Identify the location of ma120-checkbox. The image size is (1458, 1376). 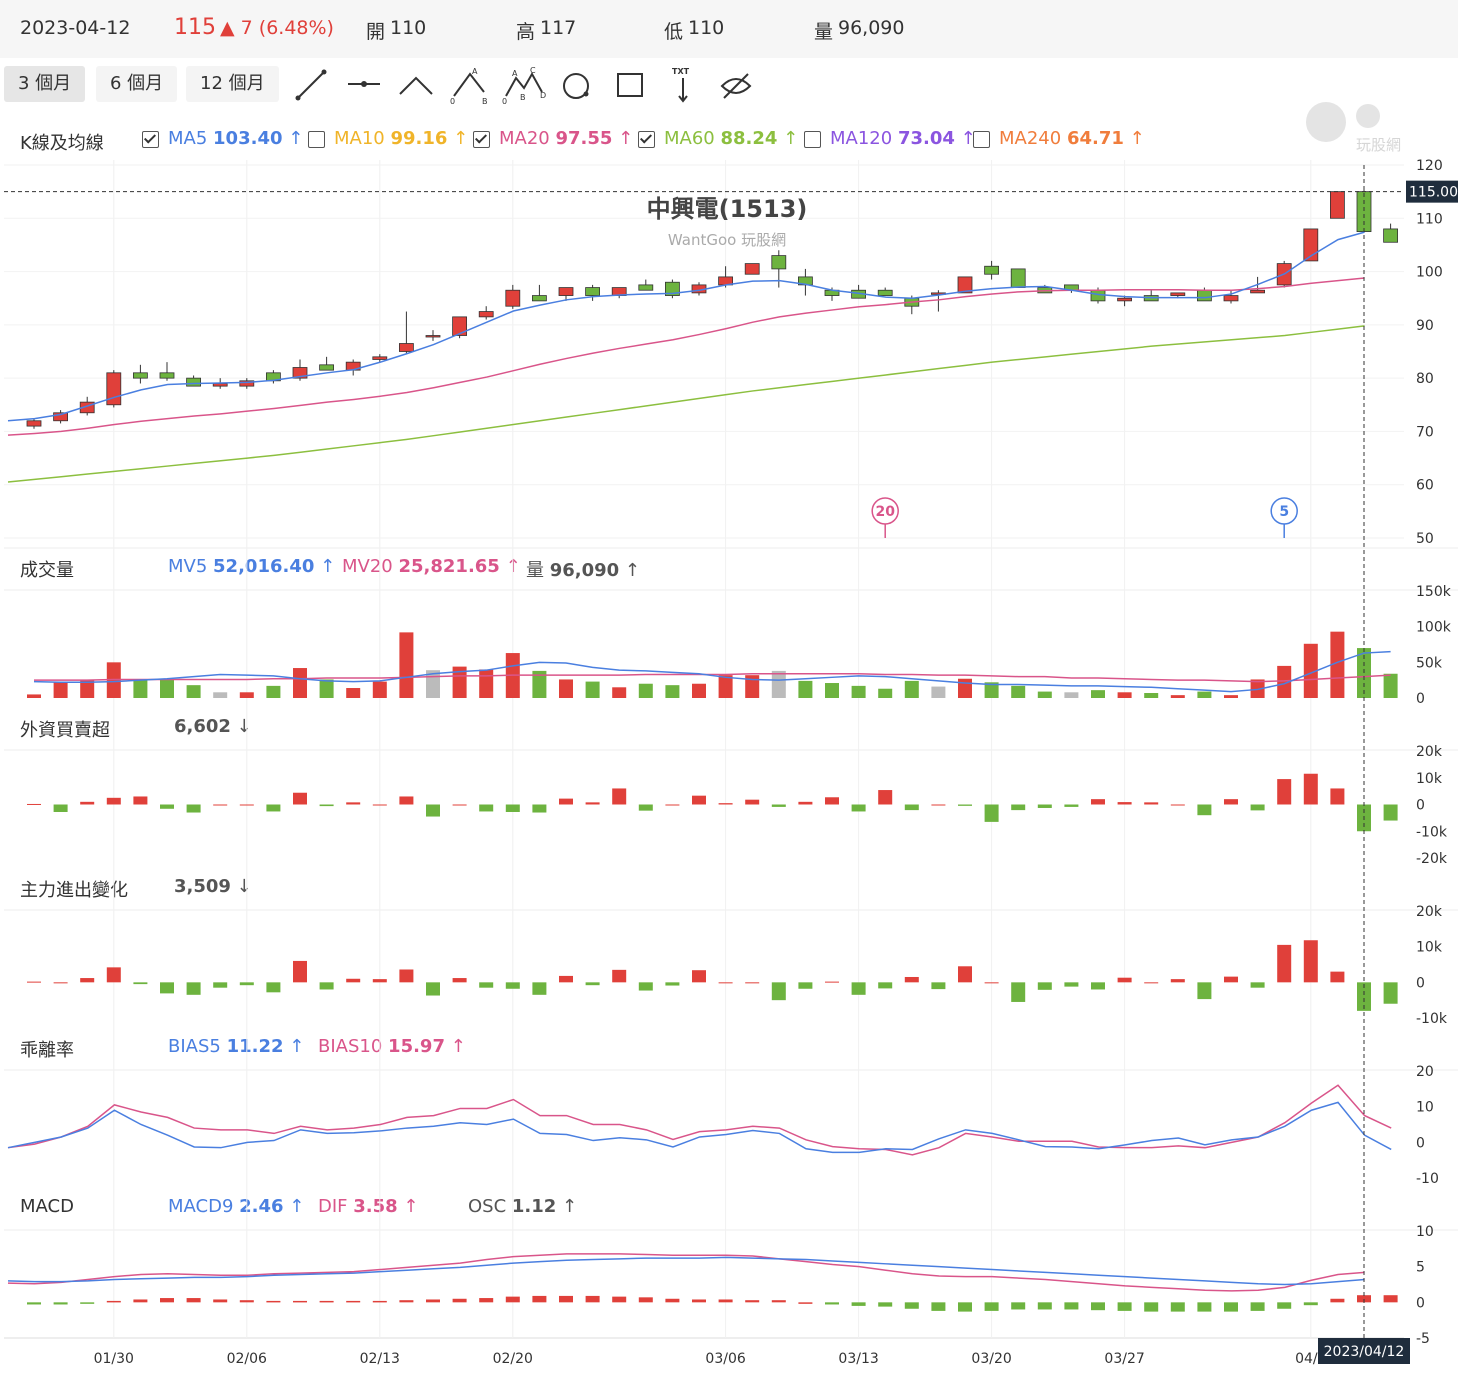
(812, 139).